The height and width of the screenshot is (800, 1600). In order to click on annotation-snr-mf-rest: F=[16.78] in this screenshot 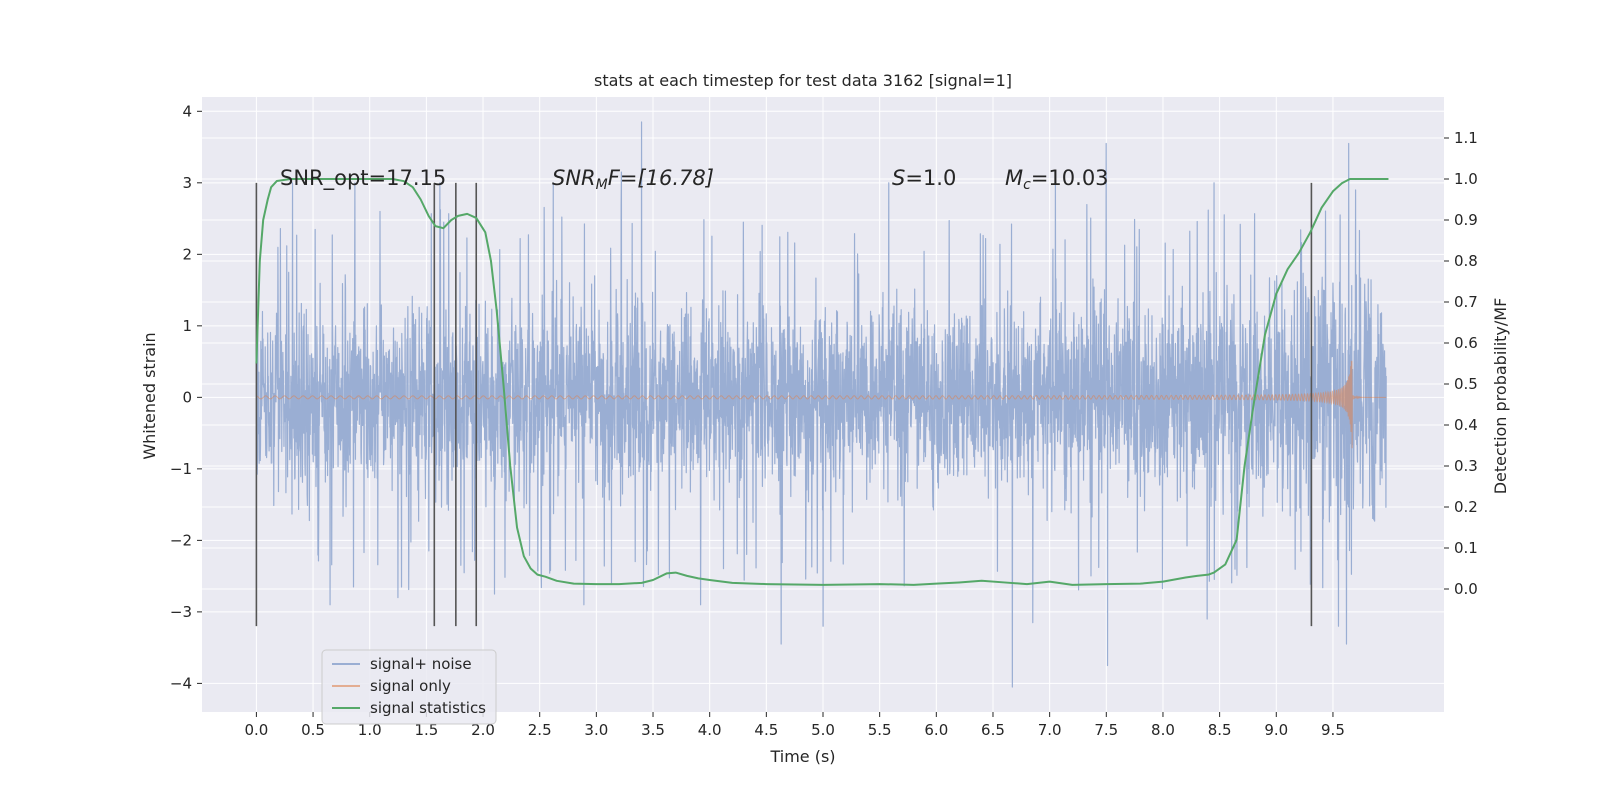, I will do `click(661, 178)`.